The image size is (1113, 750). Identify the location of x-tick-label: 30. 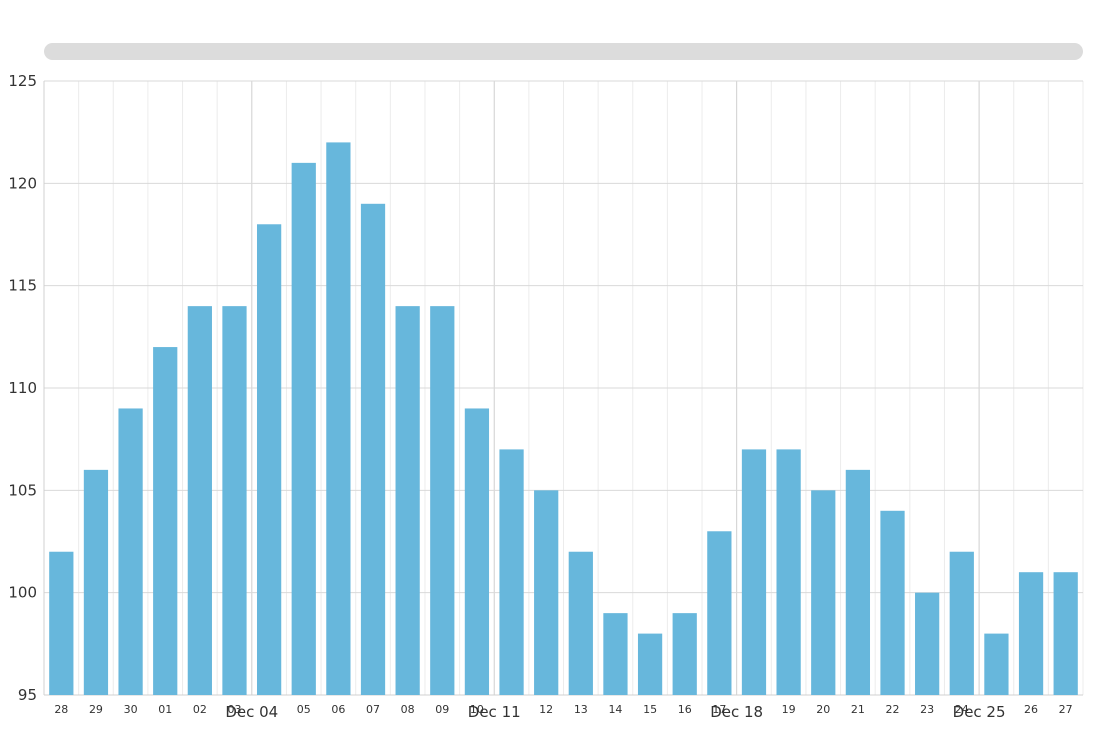
(131, 709).